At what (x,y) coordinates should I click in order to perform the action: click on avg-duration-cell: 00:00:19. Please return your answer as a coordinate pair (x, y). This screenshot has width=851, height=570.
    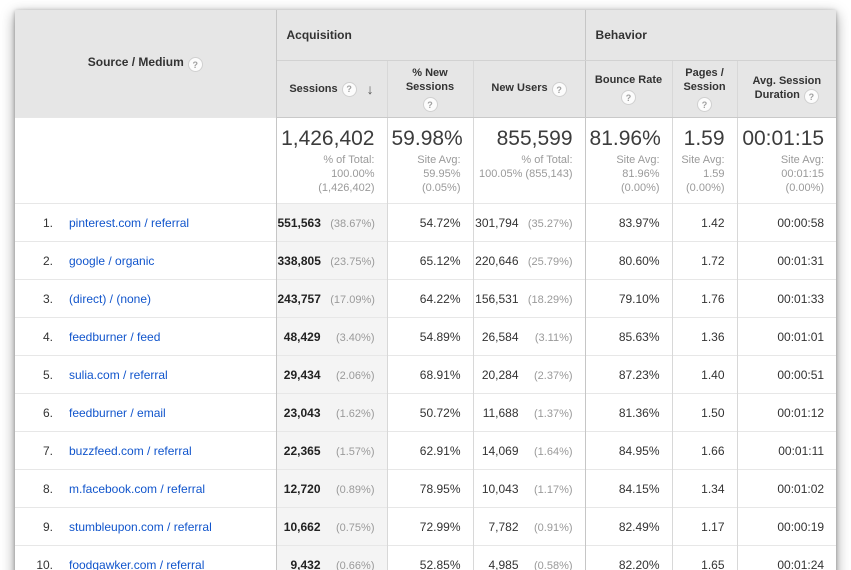
    Looking at the image, I should click on (786, 526).